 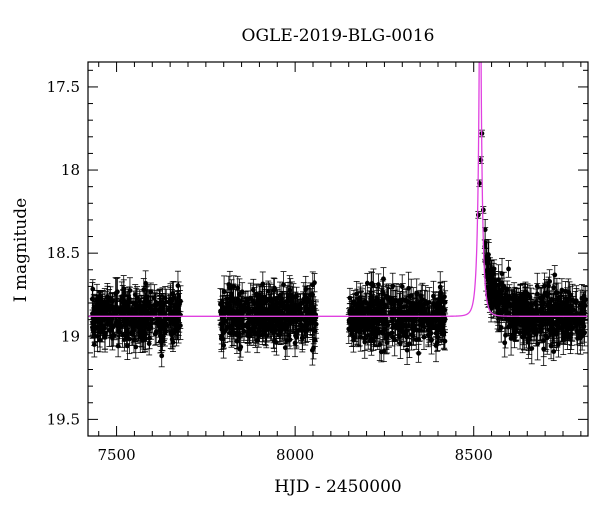 What do you see at coordinates (338, 36) in the screenshot?
I see `chart-title: OGLE-2019-BLG-0016` at bounding box center [338, 36].